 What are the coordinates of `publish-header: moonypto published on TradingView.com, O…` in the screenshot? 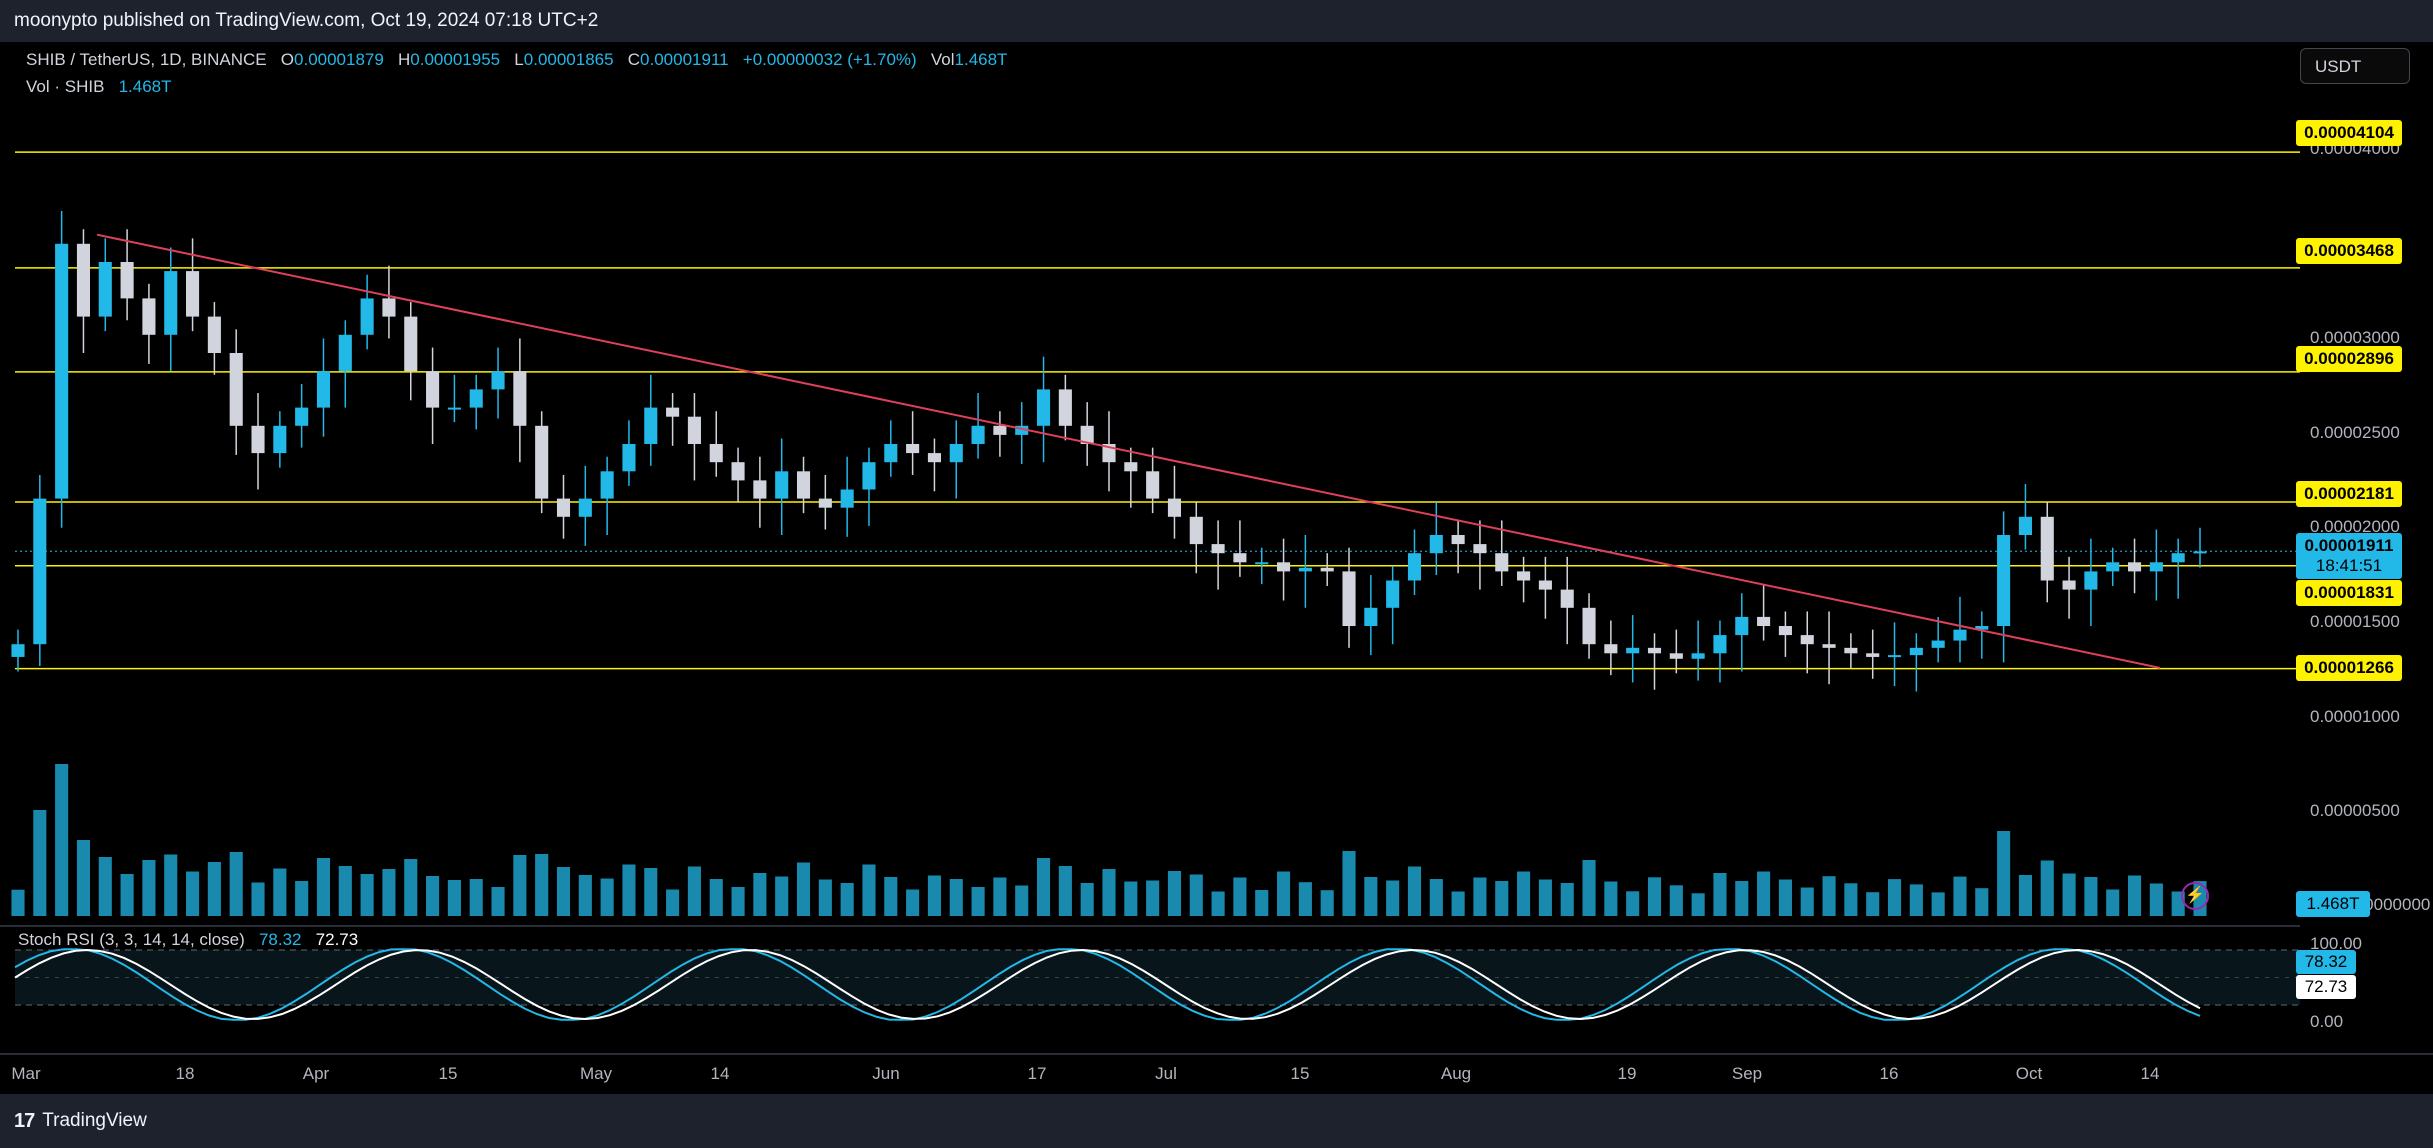 It's located at (1216, 21).